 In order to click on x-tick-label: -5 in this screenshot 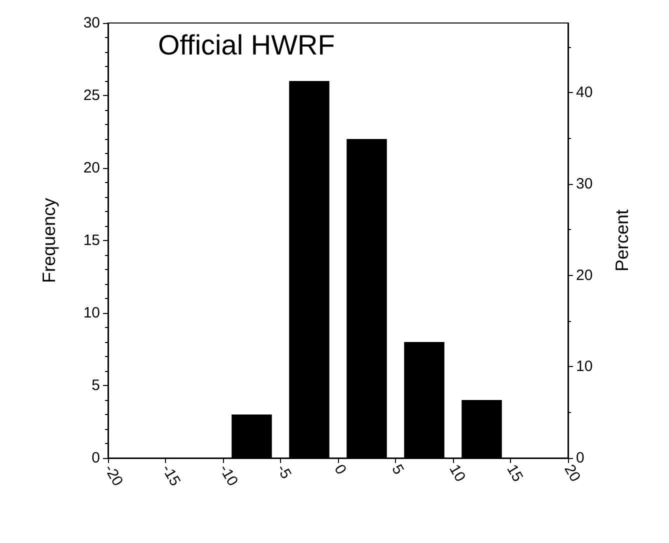, I will do `click(284, 472)`.